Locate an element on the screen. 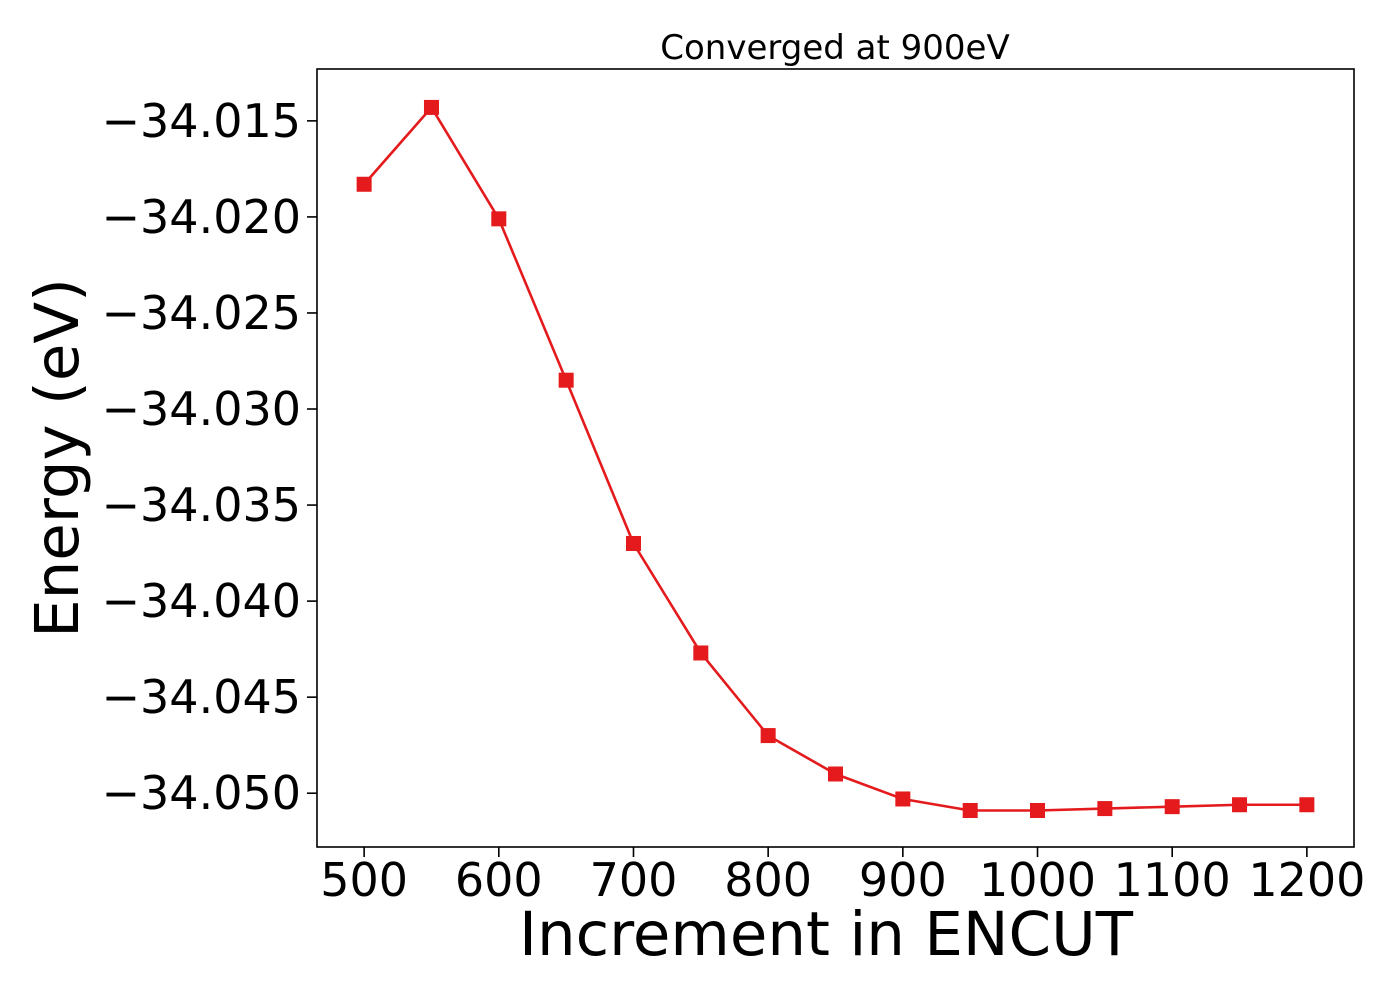 The width and height of the screenshot is (1400, 1000). x-tick-label: 1100 is located at coordinates (1172, 880).